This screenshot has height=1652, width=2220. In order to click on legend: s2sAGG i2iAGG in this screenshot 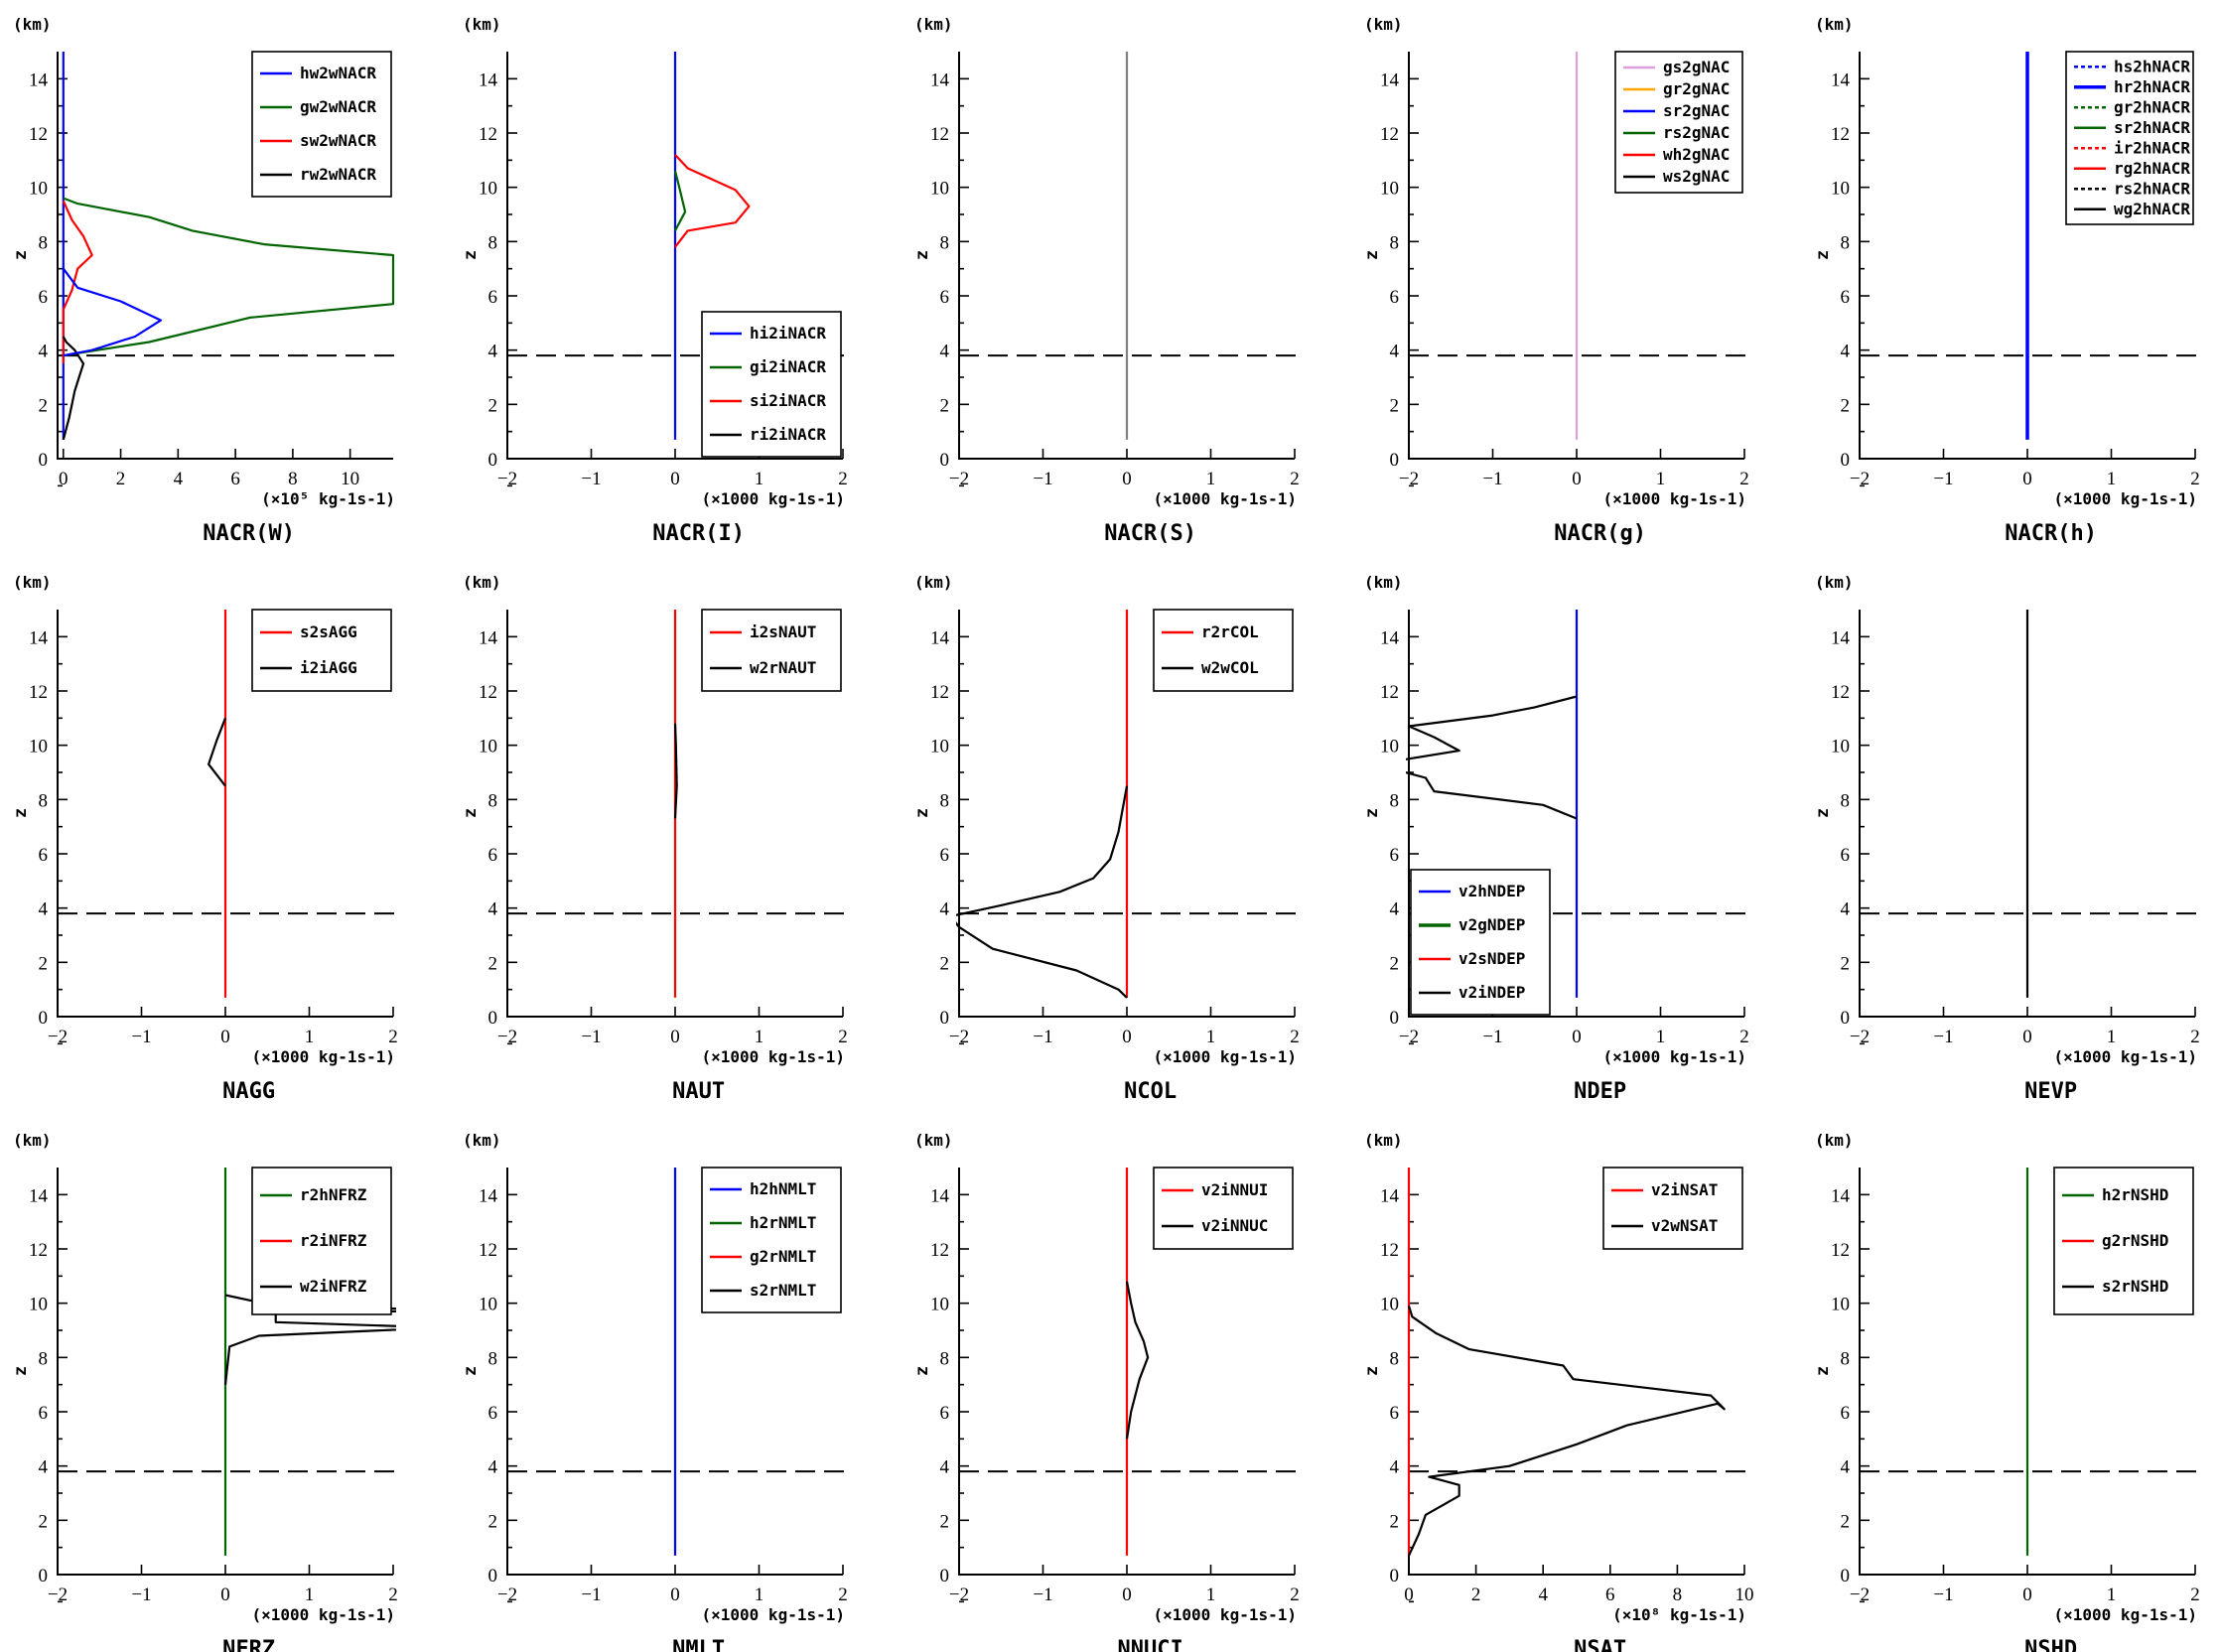, I will do `click(321, 651)`.